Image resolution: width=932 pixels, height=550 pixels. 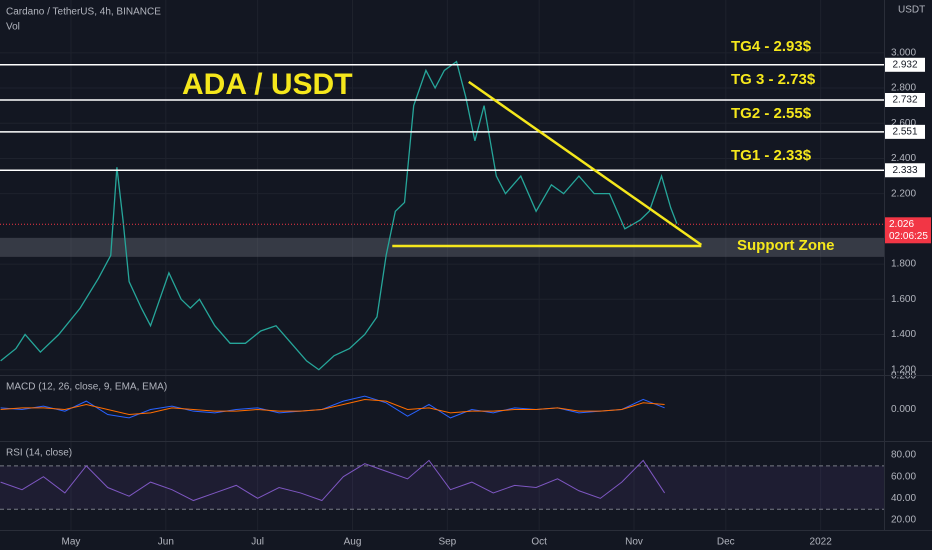 I want to click on x-tick-label: Sep, so click(x=447, y=542).